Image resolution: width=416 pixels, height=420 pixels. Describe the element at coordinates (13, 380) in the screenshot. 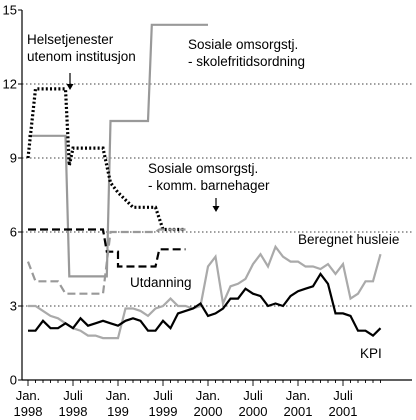

I see `y-tick-label-0: 0` at that location.